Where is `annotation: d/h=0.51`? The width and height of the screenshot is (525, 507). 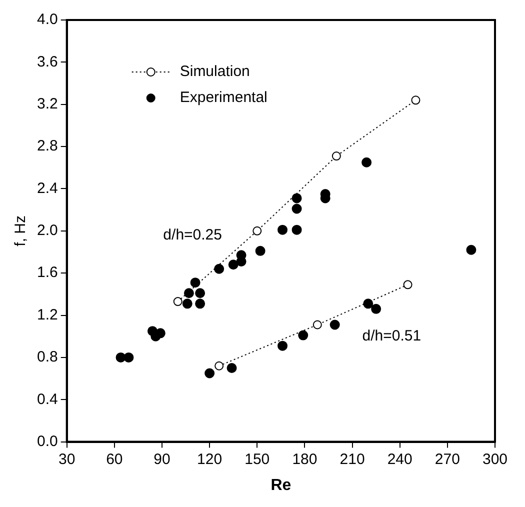
annotation: d/h=0.51 is located at coordinates (392, 335).